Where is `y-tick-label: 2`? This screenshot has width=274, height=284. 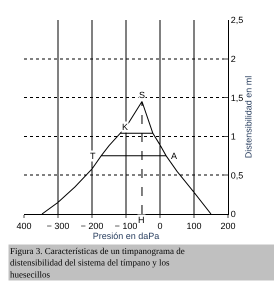 y-tick-label: 2 is located at coordinates (233, 59).